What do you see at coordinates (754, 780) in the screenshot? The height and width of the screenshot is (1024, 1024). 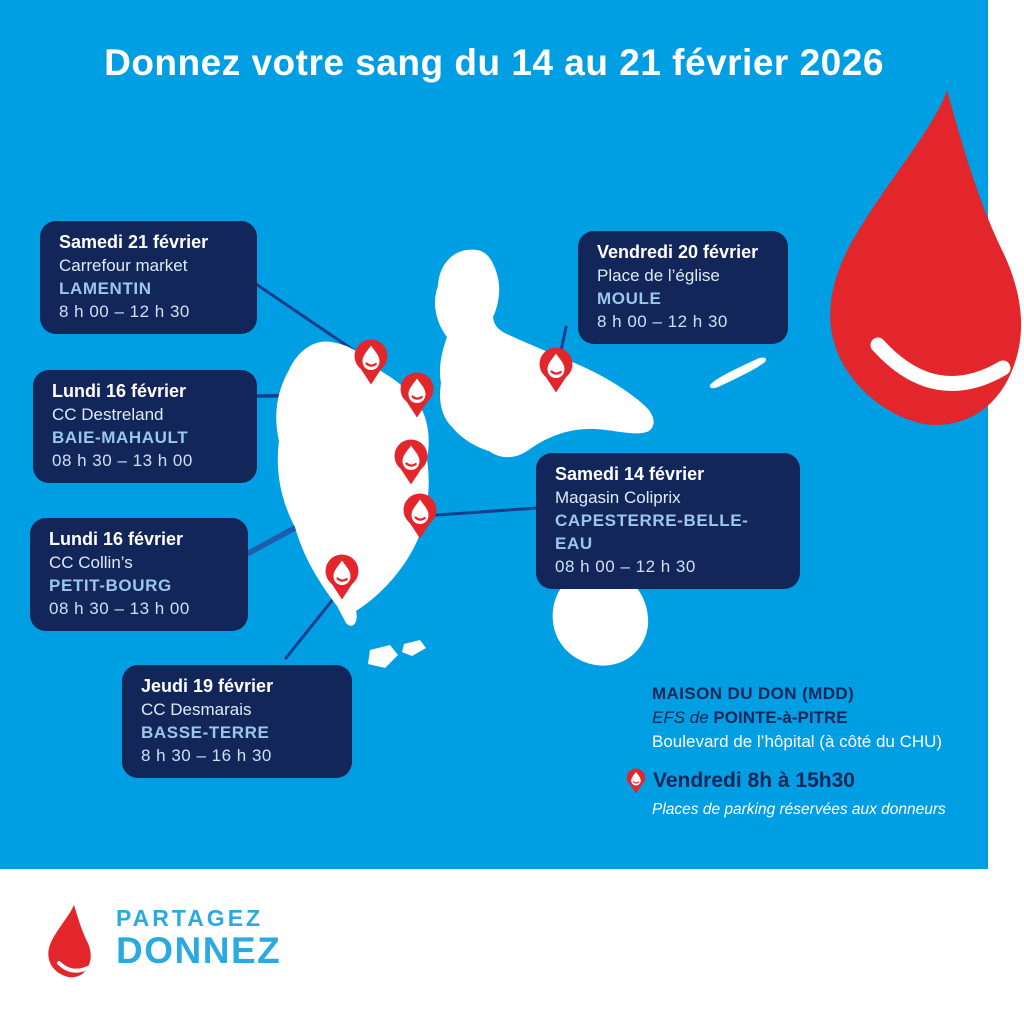 I see `mdd-schedule: Vendredi 8h à 15h30` at bounding box center [754, 780].